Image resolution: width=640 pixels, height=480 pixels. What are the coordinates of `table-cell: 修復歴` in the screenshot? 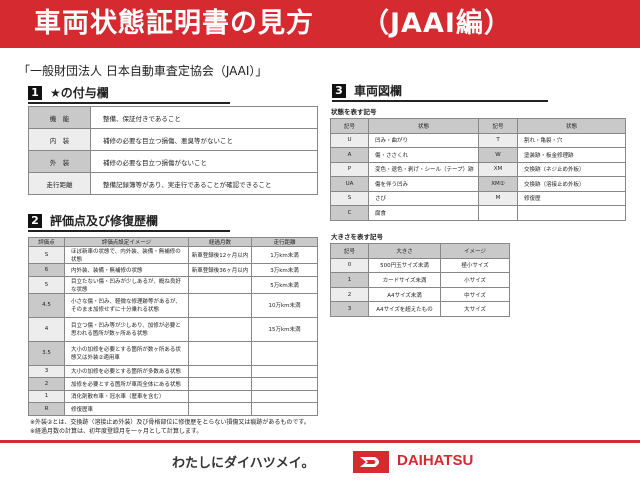 It's located at (571, 198).